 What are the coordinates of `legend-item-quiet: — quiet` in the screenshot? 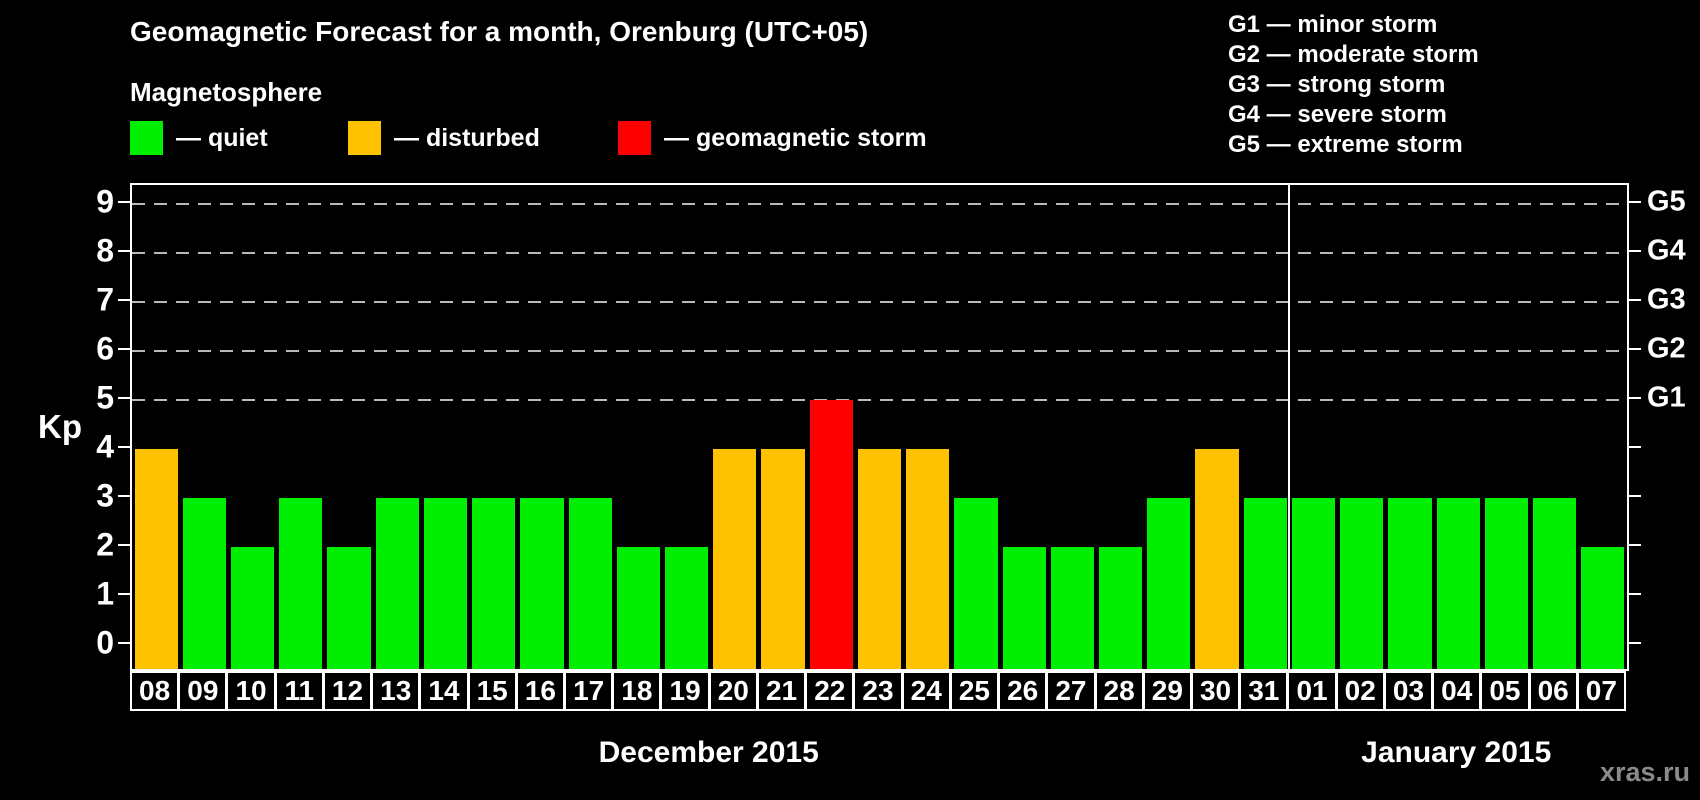 It's located at (199, 138).